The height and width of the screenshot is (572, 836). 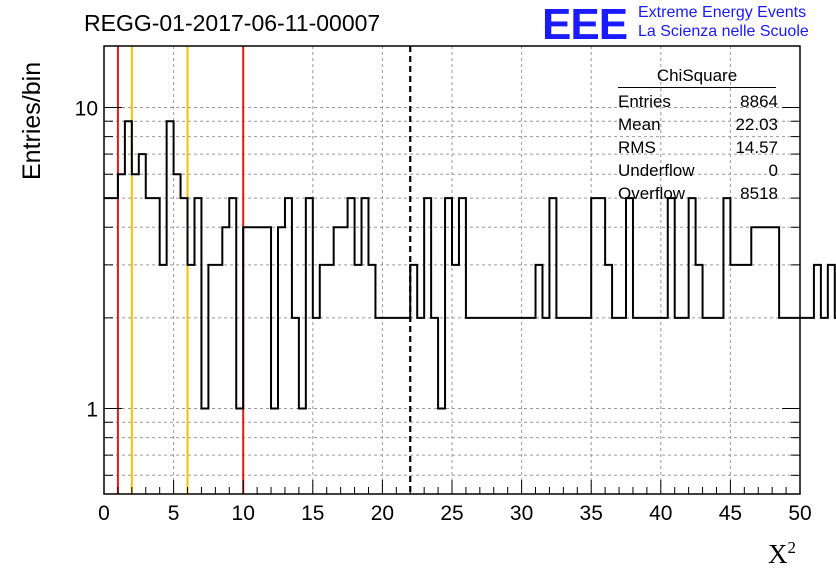 What do you see at coordinates (773, 170) in the screenshot?
I see `stats-value: 0` at bounding box center [773, 170].